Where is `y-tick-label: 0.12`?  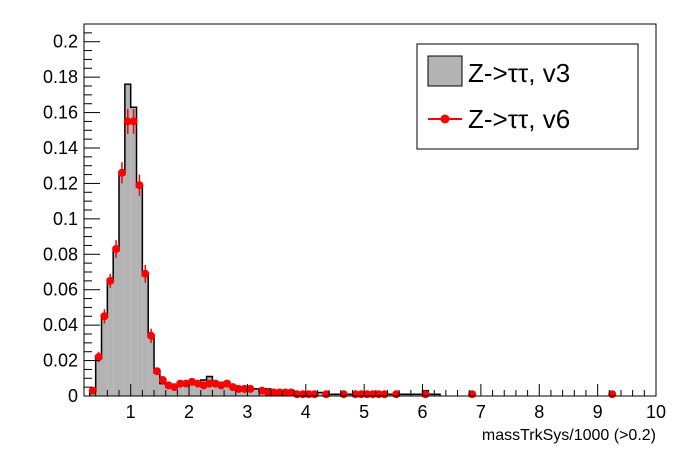 y-tick-label: 0.12 is located at coordinates (60, 183).